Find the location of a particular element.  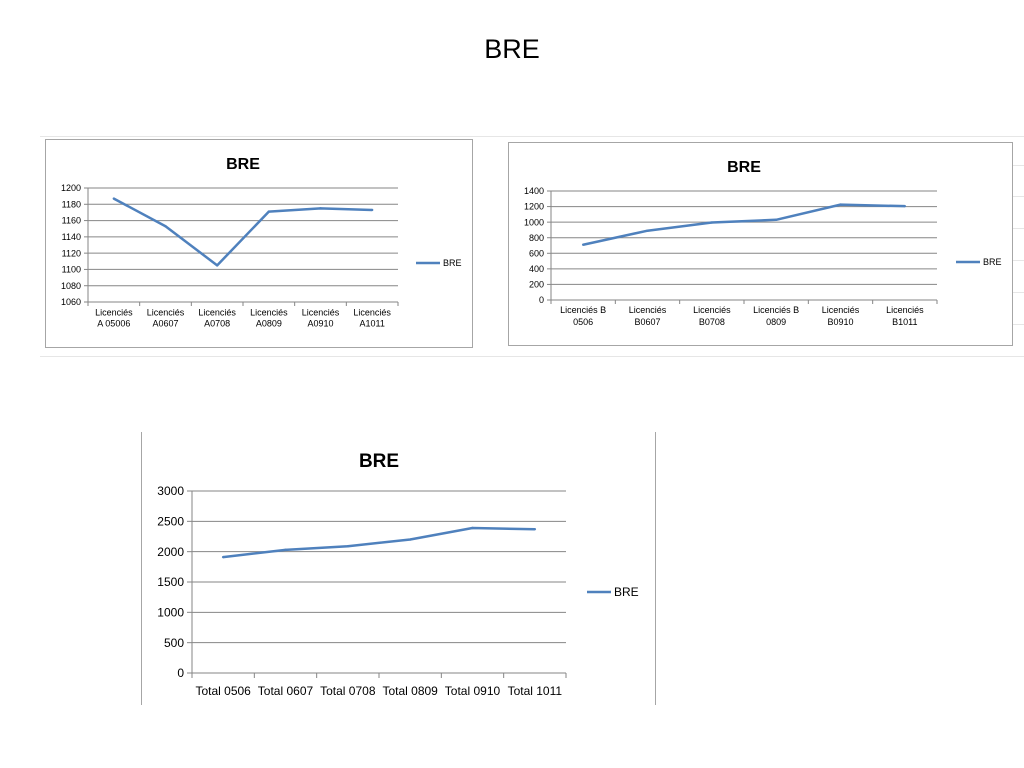

x-category-label: Licenciés B1011 is located at coordinates (905, 316).